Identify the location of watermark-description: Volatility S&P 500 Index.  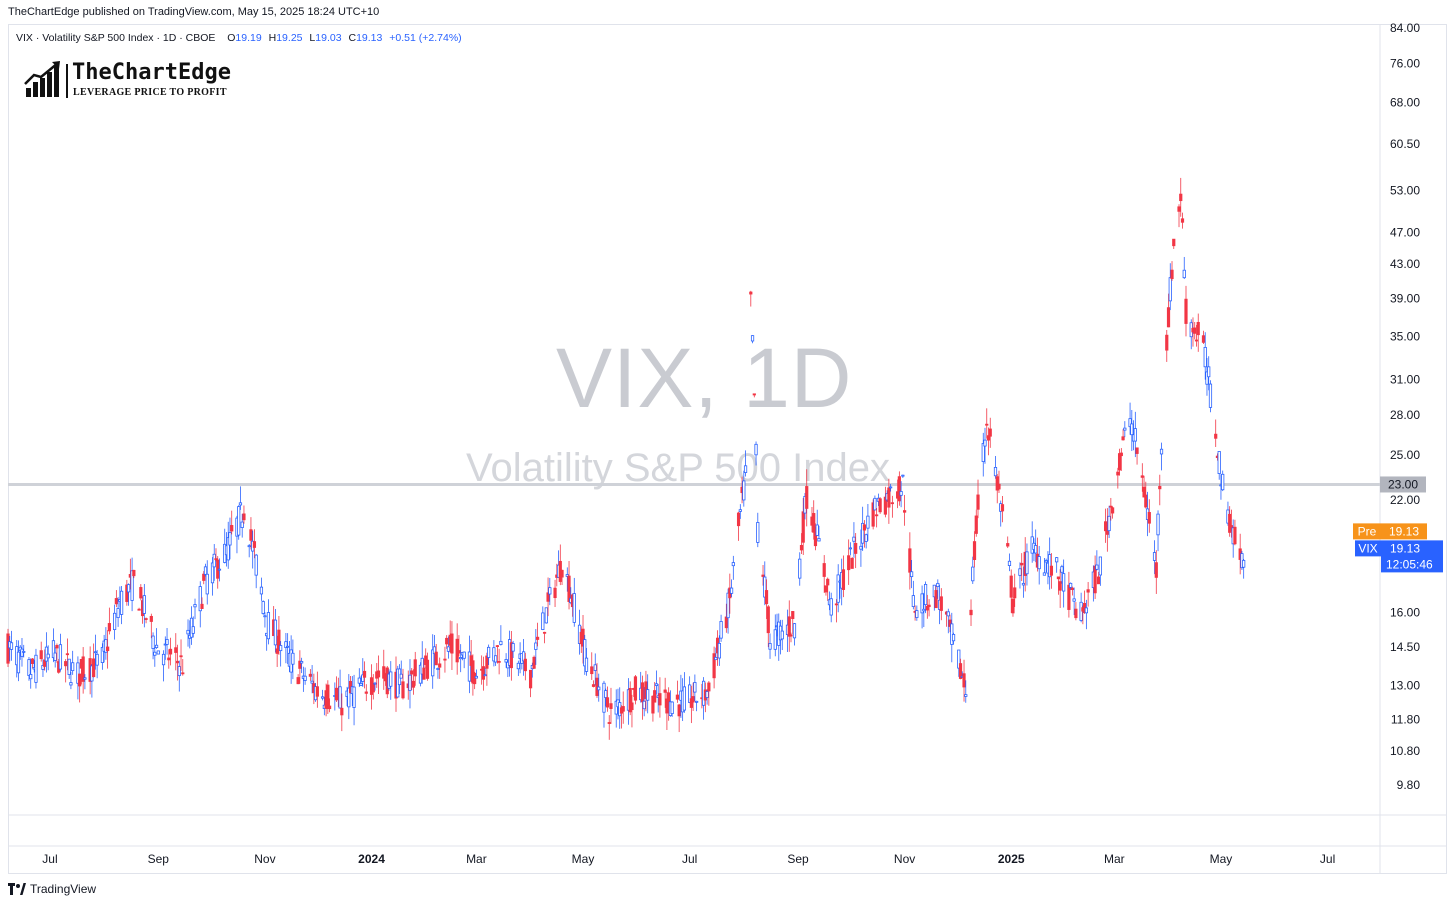
(678, 468).